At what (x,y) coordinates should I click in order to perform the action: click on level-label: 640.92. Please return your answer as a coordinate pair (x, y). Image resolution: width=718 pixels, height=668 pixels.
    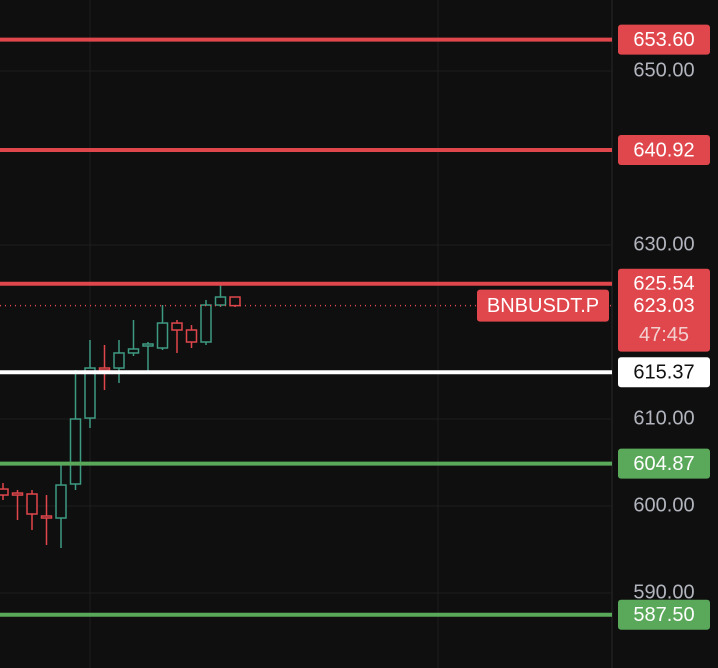
    Looking at the image, I should click on (663, 150).